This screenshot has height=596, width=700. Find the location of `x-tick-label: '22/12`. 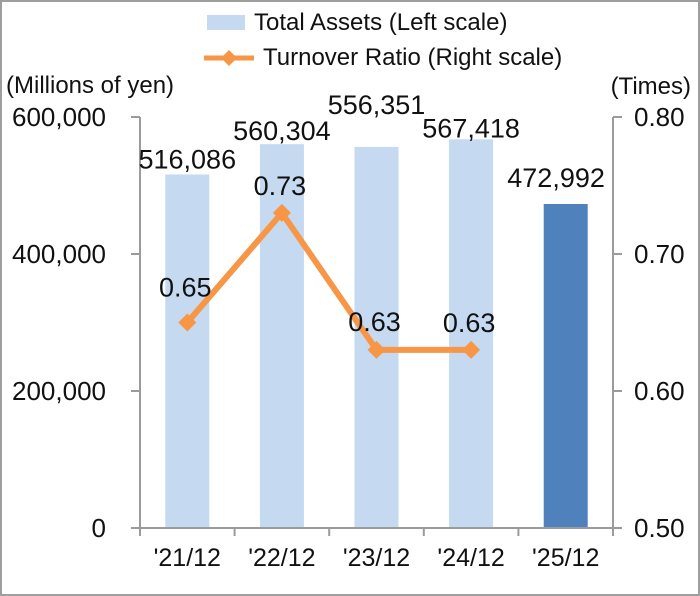

x-tick-label: '22/12 is located at coordinates (281, 558).